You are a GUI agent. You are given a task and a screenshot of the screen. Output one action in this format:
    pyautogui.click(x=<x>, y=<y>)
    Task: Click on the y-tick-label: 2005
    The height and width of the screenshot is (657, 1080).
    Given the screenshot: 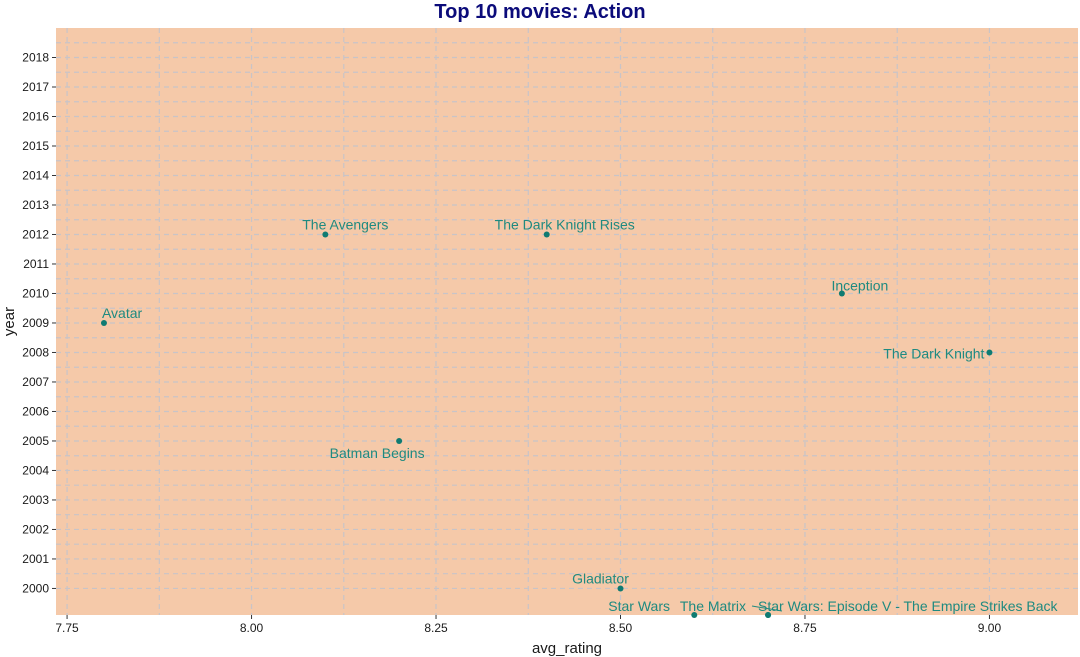 What is the action you would take?
    pyautogui.click(x=35, y=441)
    